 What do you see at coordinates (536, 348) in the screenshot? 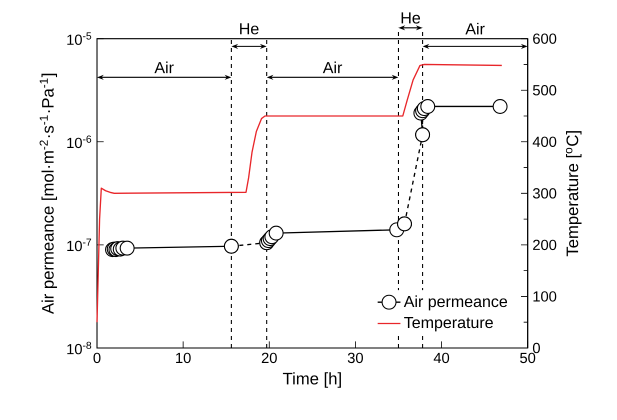
I see `y2-tick-label: 0` at bounding box center [536, 348].